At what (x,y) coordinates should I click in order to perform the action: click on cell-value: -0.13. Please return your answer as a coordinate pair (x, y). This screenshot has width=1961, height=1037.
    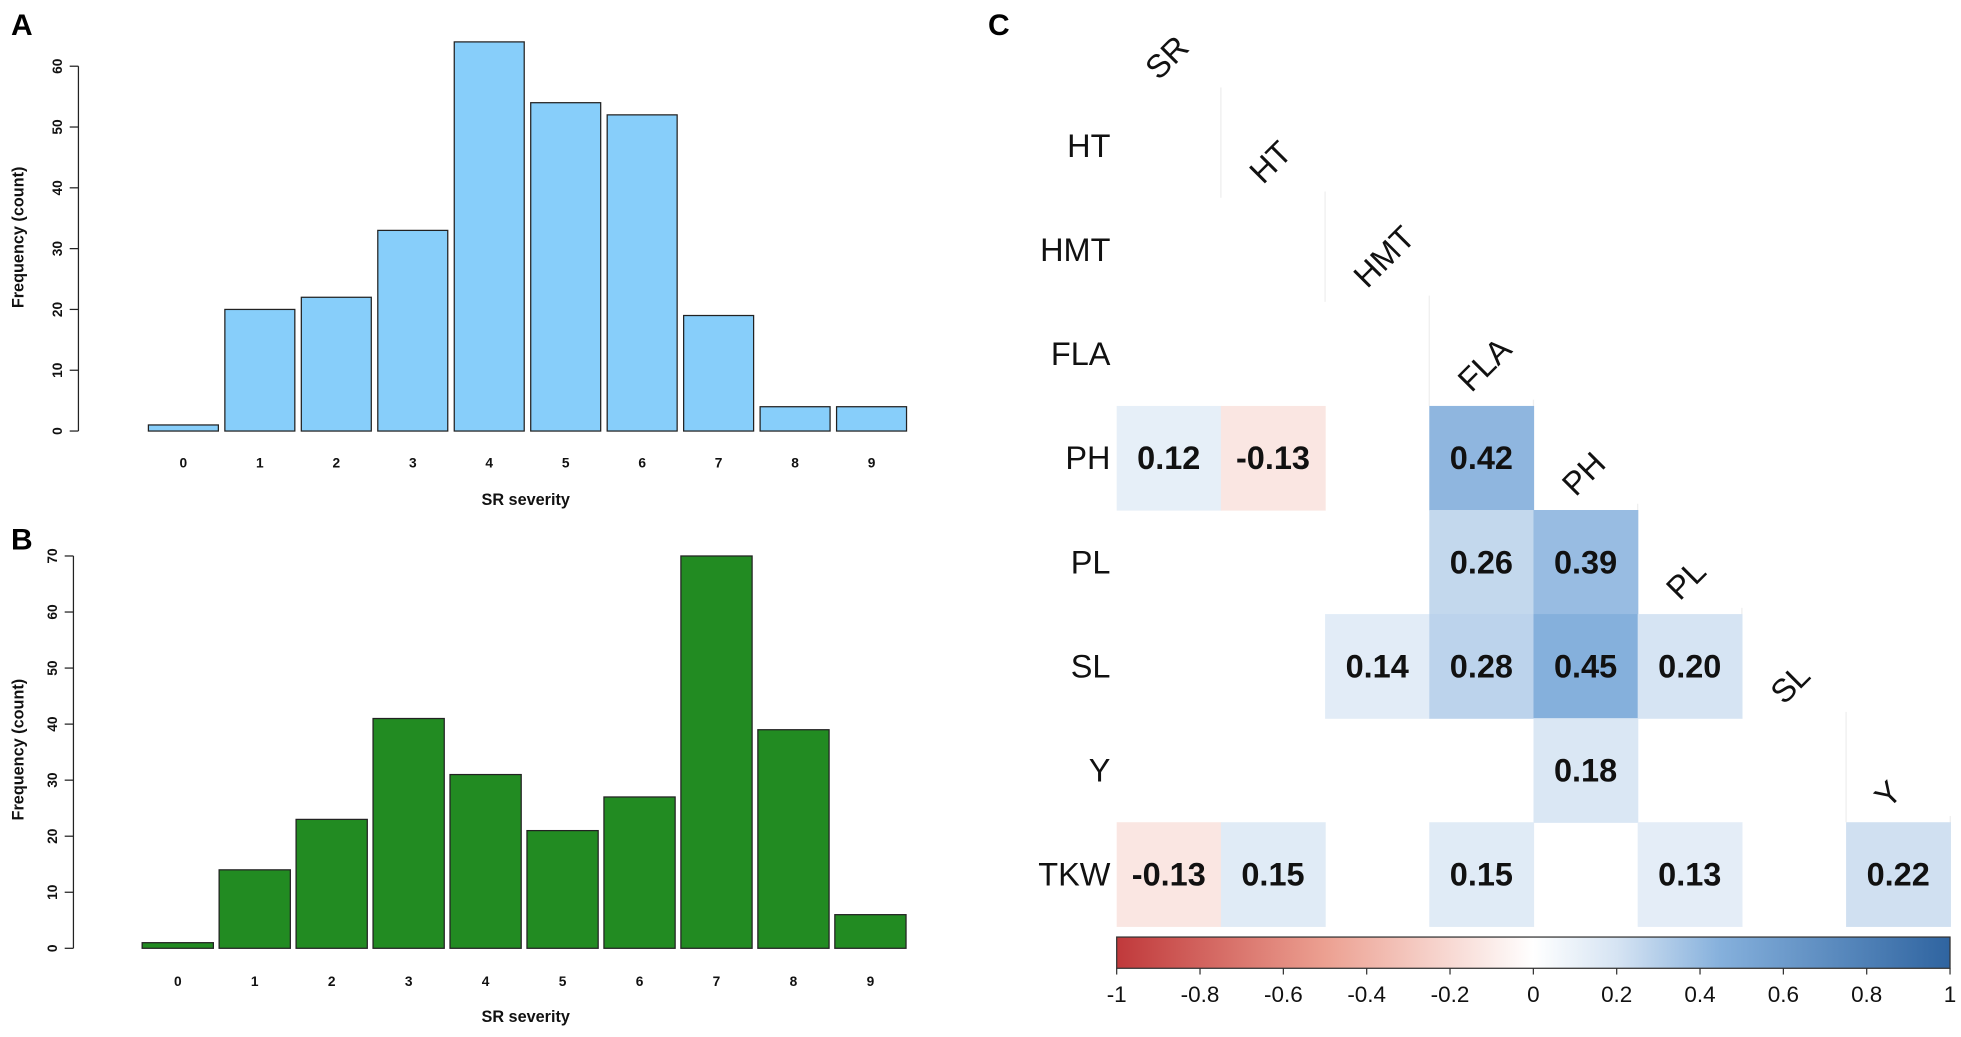
    Looking at the image, I should click on (1169, 875).